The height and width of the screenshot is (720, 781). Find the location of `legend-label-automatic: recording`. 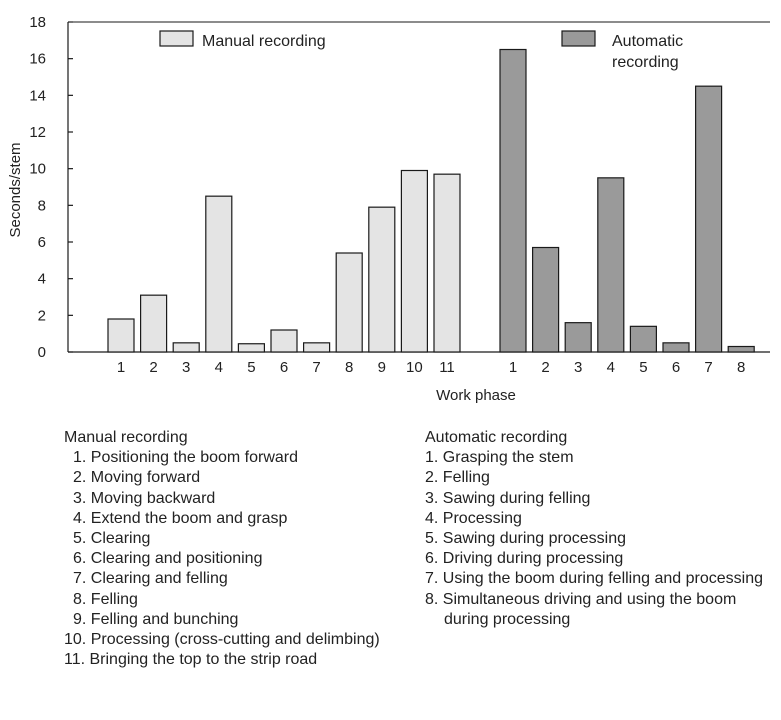

legend-label-automatic: recording is located at coordinates (645, 62).